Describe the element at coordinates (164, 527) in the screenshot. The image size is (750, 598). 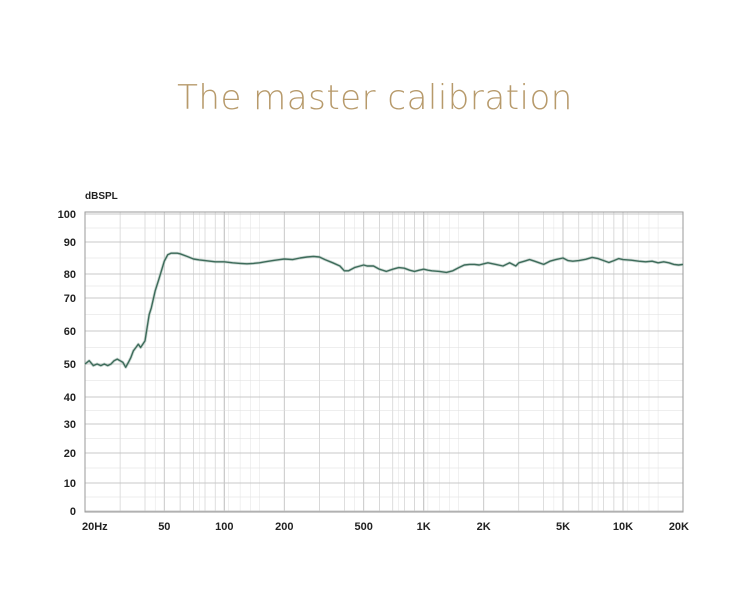
I see `x-tick-label: 50` at that location.